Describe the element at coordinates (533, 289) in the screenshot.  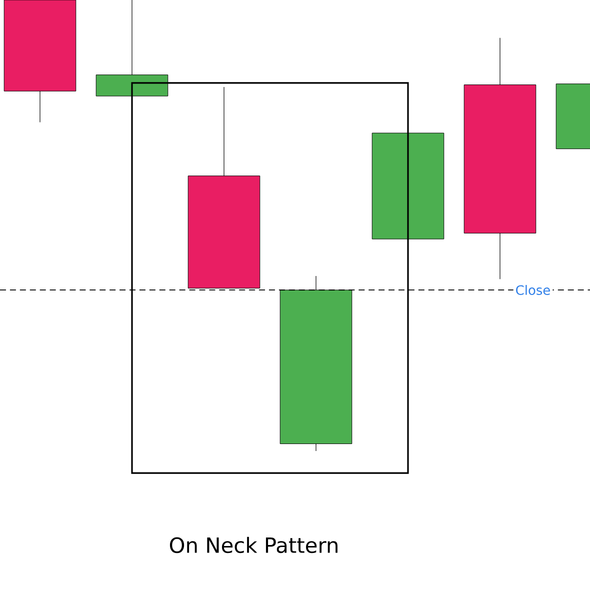
I see `ref-line-label: Close` at that location.